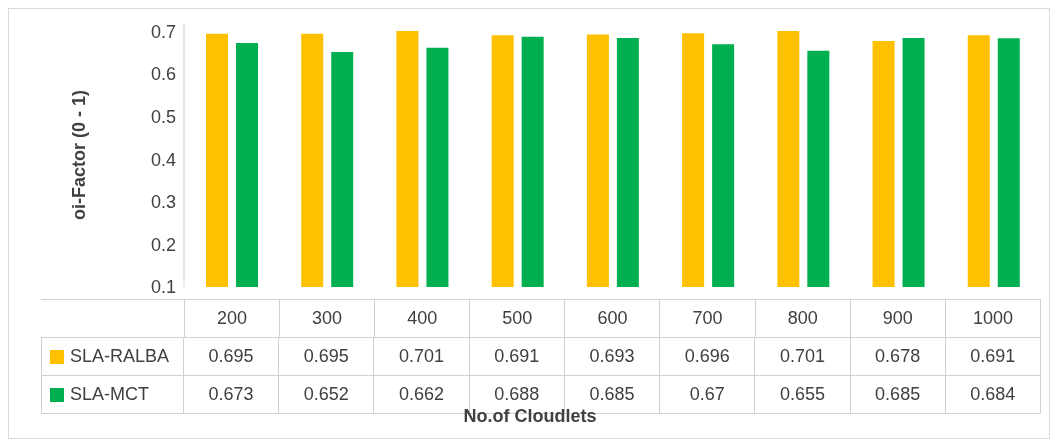 This screenshot has height=447, width=1058. I want to click on y-tick-label: 0.3, so click(163, 202).